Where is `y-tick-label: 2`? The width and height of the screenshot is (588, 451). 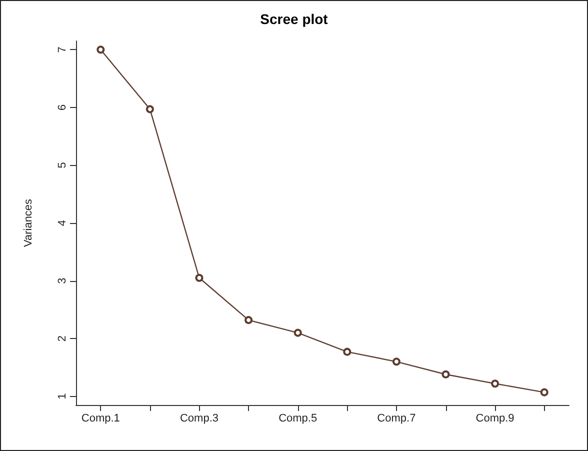 y-tick-label: 2 is located at coordinates (62, 338).